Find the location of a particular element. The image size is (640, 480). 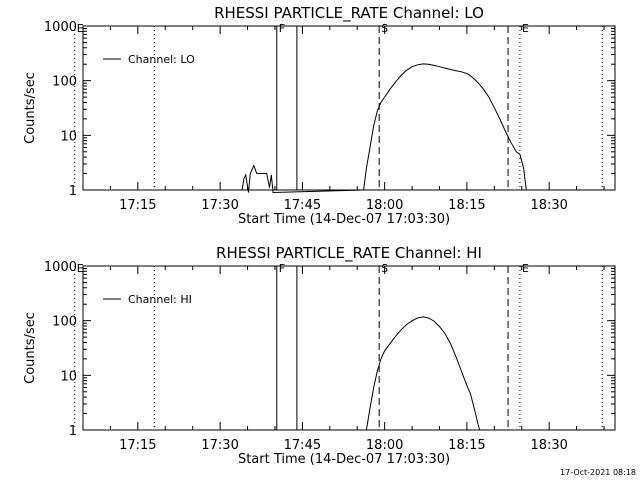

timestamp-label: 17-Oct-2021 08:18 is located at coordinates (598, 472).